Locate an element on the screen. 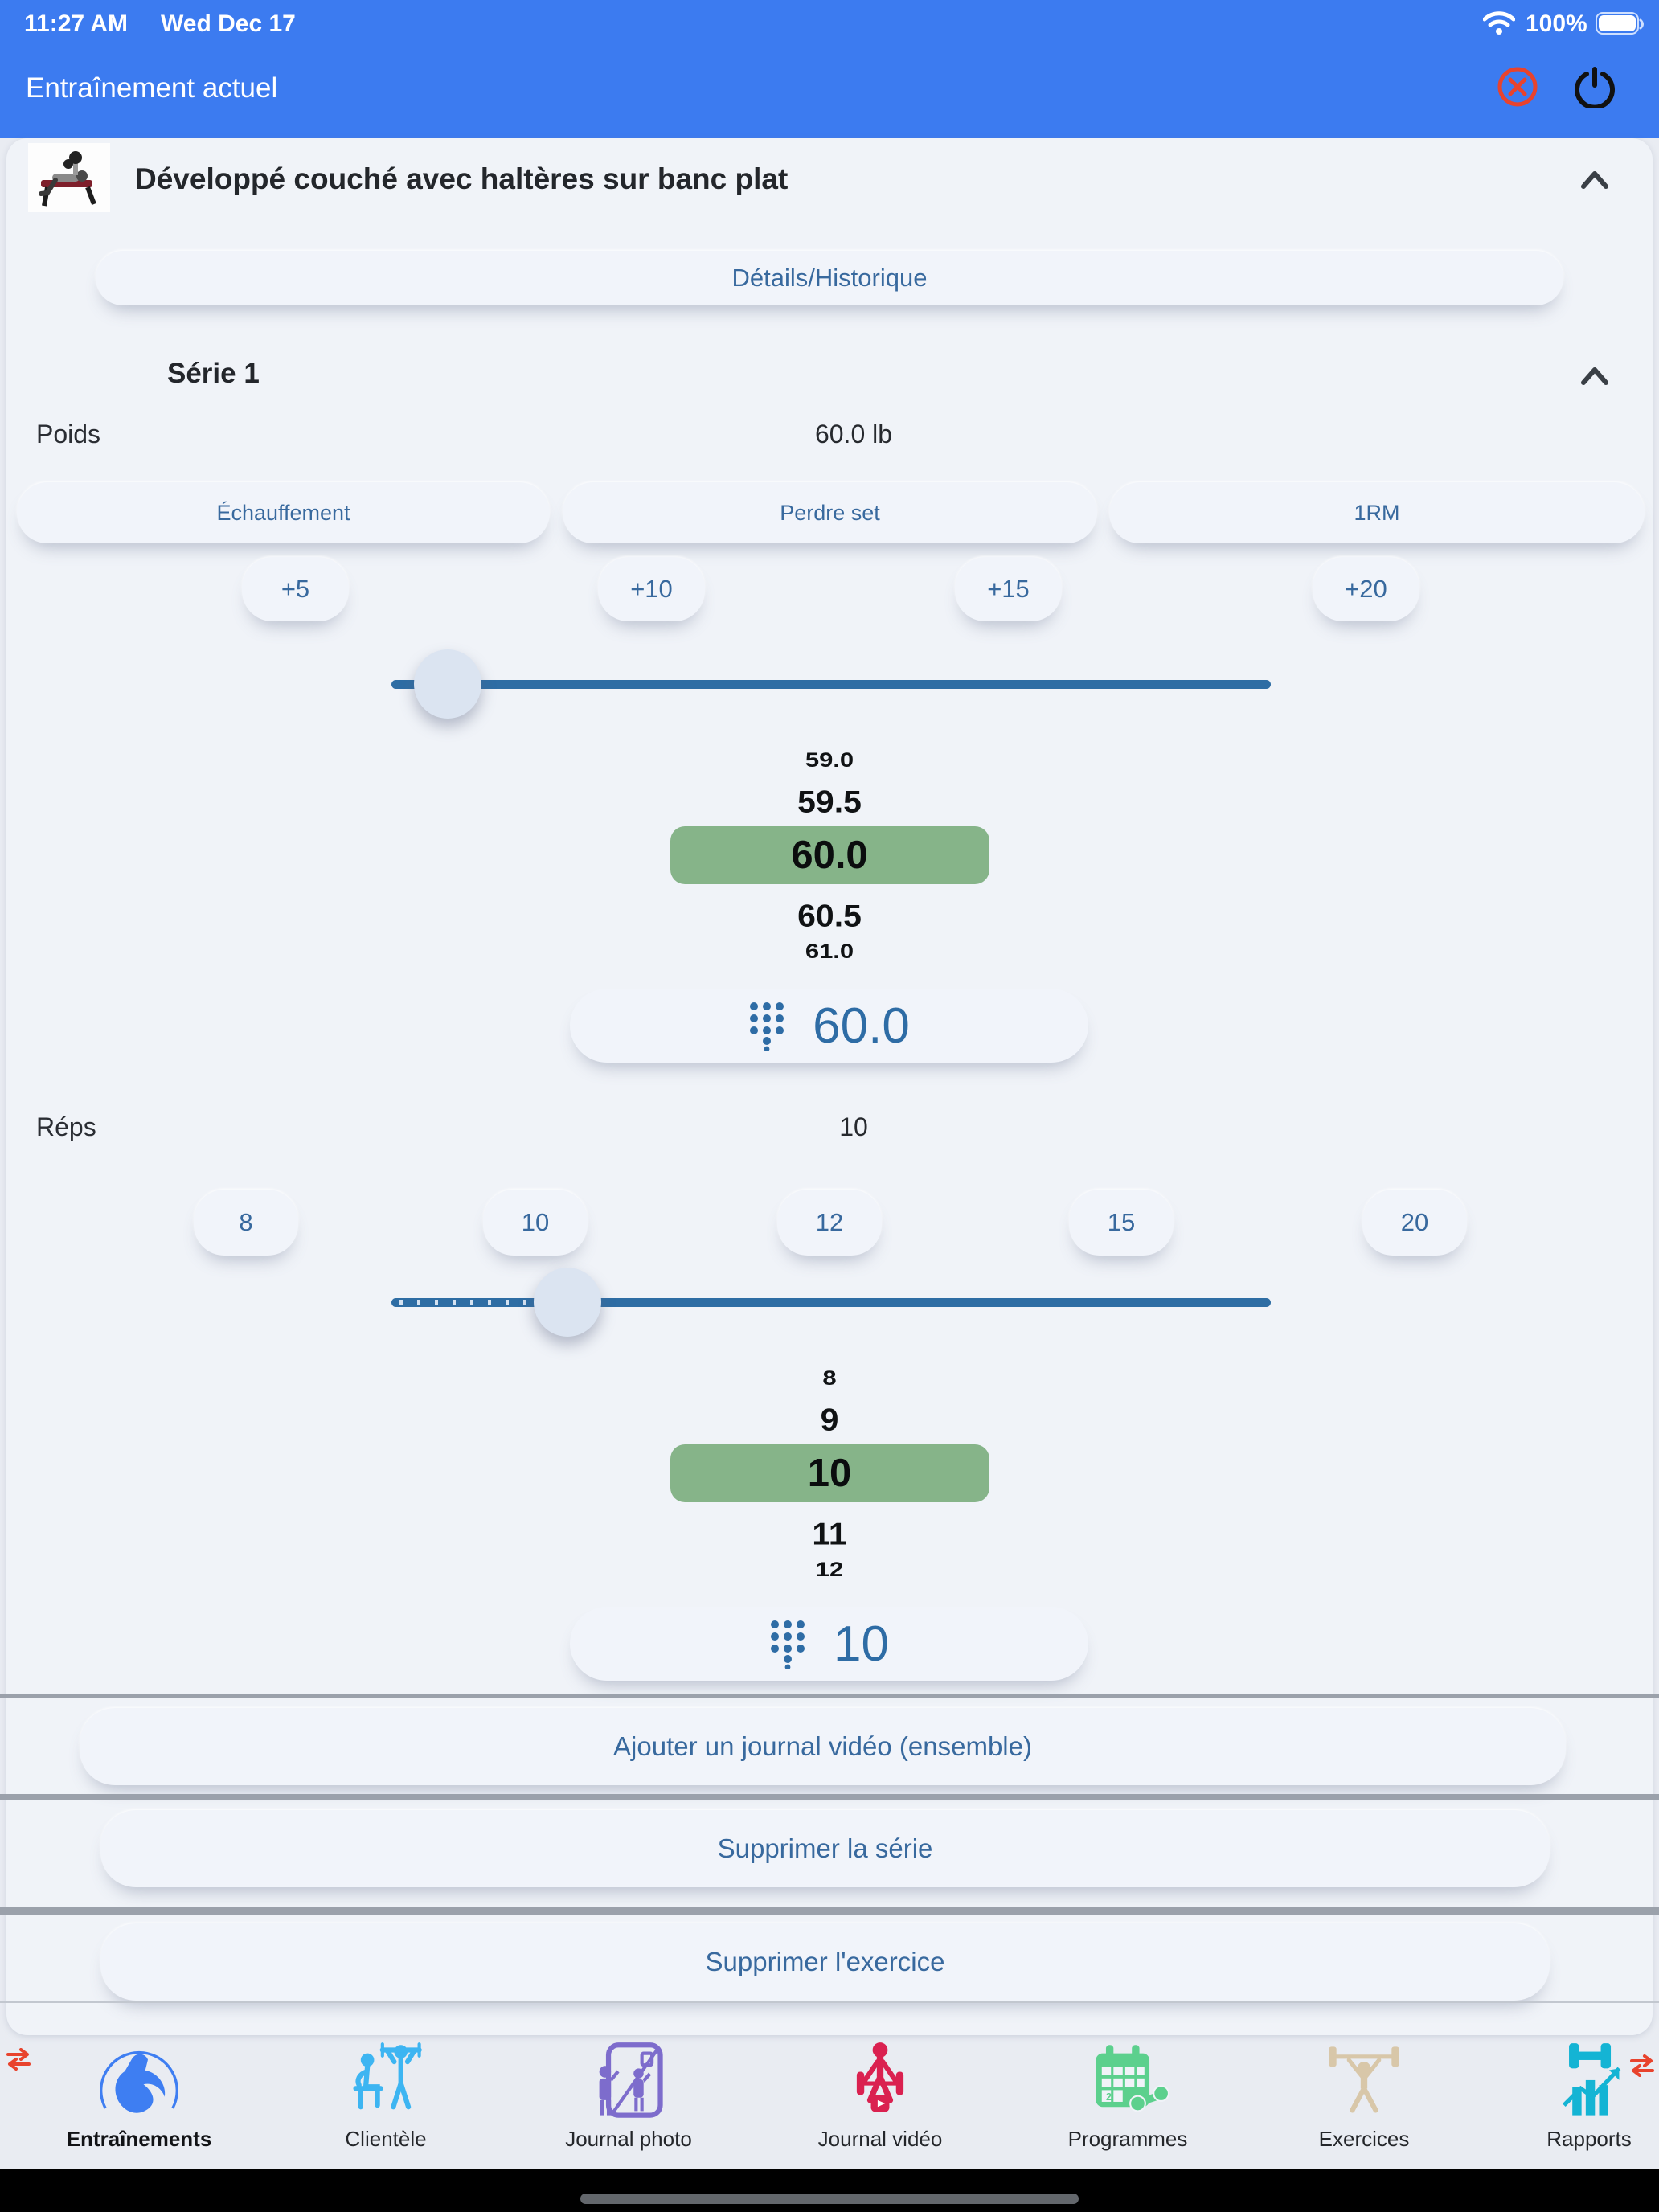 This screenshot has width=1659, height=2212. bicep-icon is located at coordinates (139, 2082).